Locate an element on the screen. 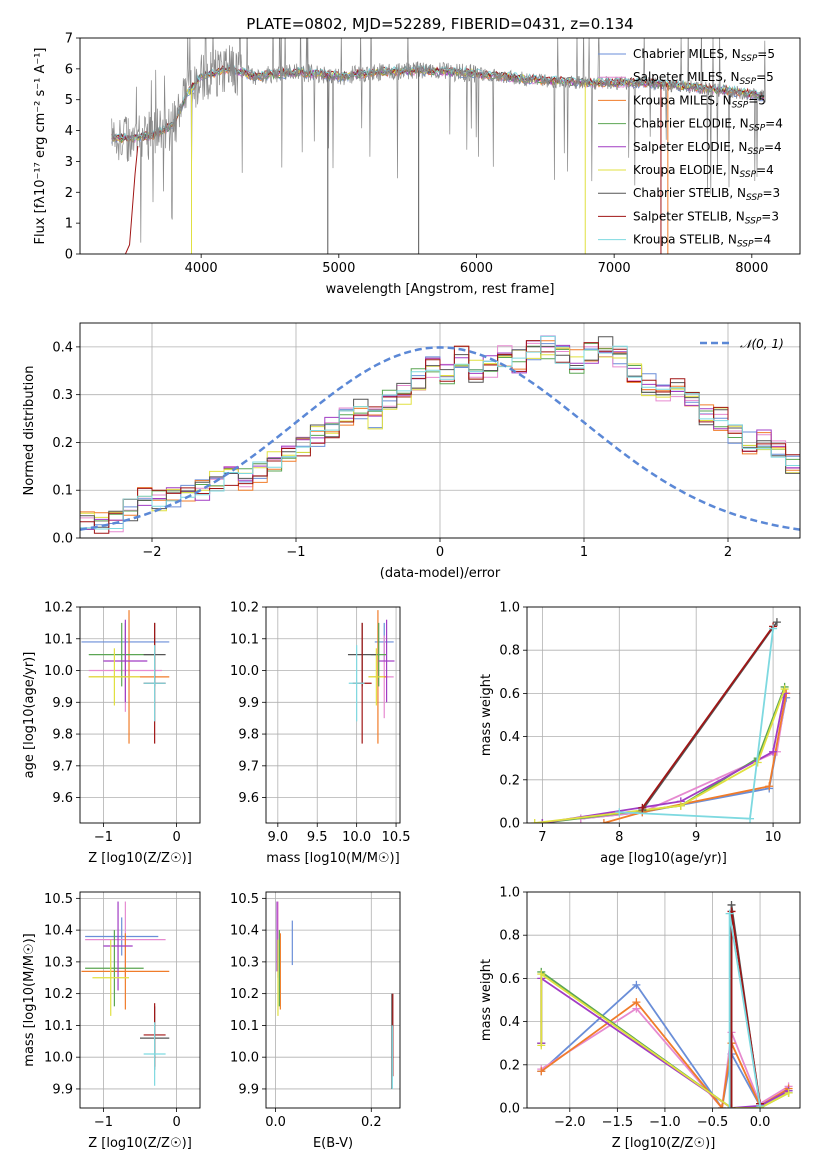  y-tick-label: 1.0 is located at coordinates (509, 608).